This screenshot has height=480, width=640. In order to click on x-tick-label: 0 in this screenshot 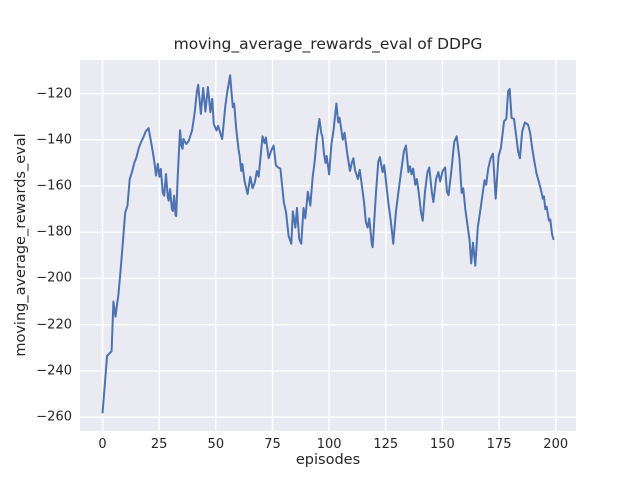, I will do `click(102, 444)`.